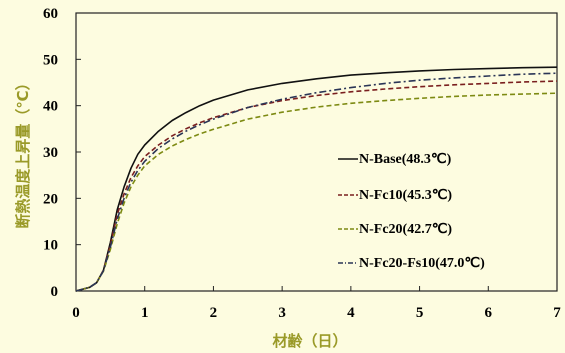  Describe the element at coordinates (50, 199) in the screenshot. I see `y-tick-label: 20` at that location.